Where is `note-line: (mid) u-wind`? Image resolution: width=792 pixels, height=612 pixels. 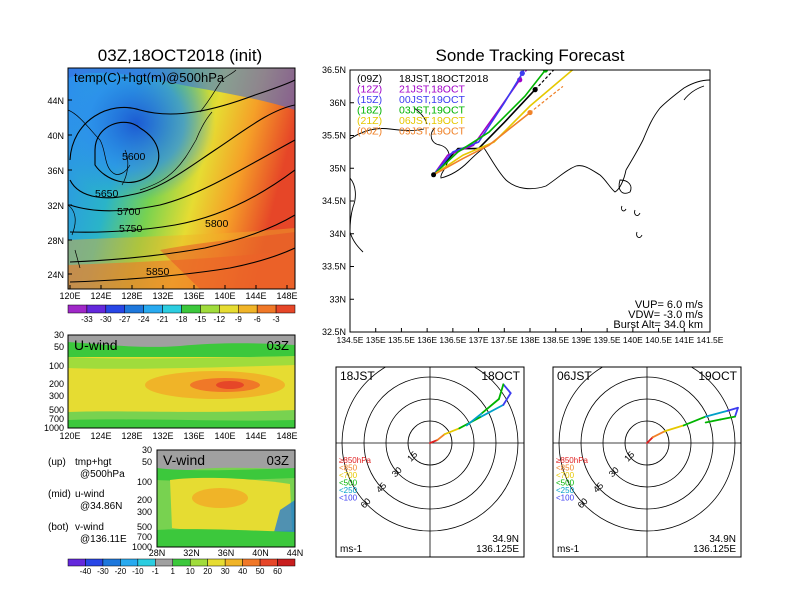
note-line: (mid) u-wind is located at coordinates (76, 494).